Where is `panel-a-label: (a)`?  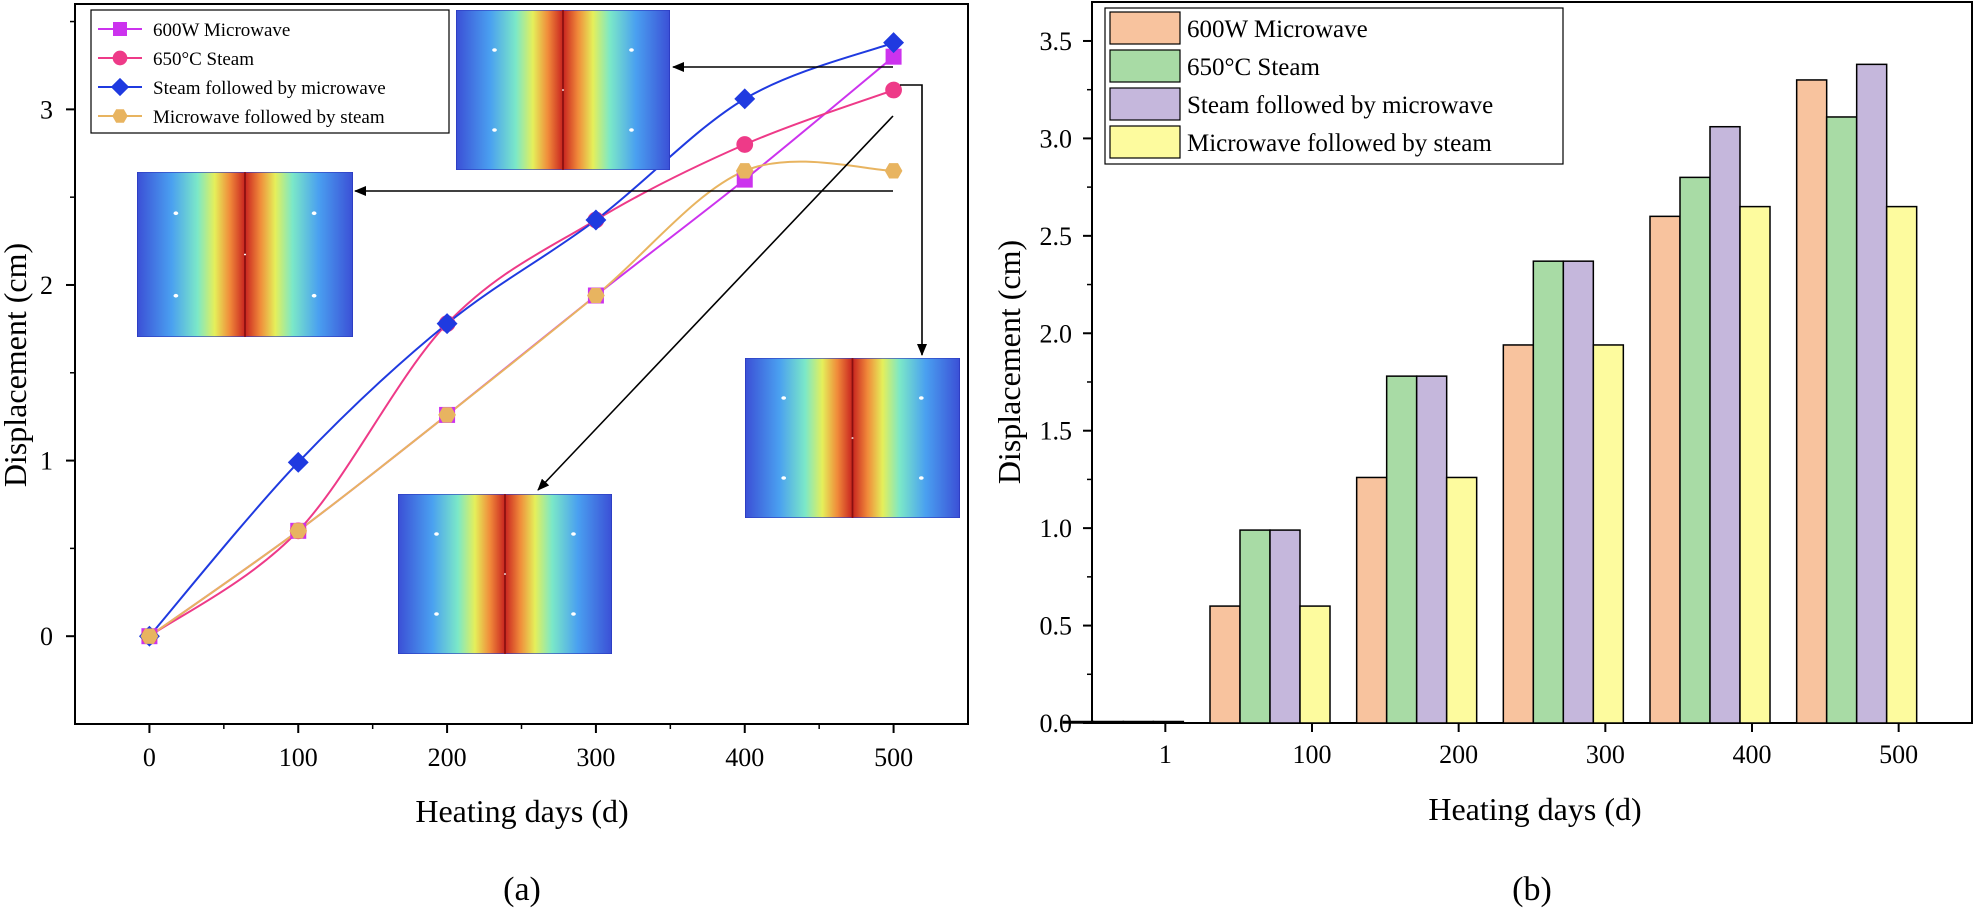
panel-a-label: (a) is located at coordinates (522, 889).